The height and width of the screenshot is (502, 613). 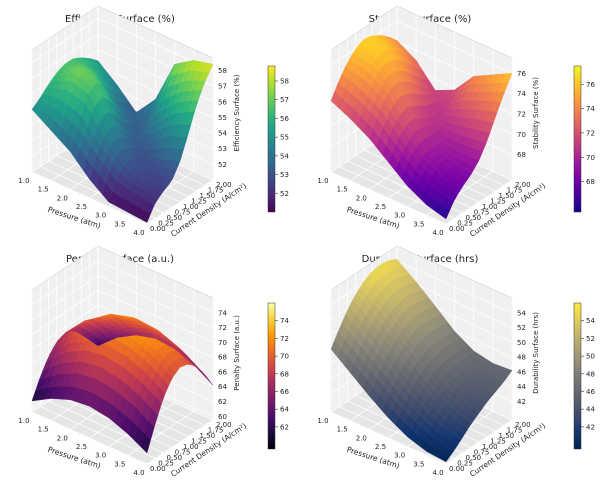 I want to click on x-tick-label: 2.0, so click(x=361, y=438).